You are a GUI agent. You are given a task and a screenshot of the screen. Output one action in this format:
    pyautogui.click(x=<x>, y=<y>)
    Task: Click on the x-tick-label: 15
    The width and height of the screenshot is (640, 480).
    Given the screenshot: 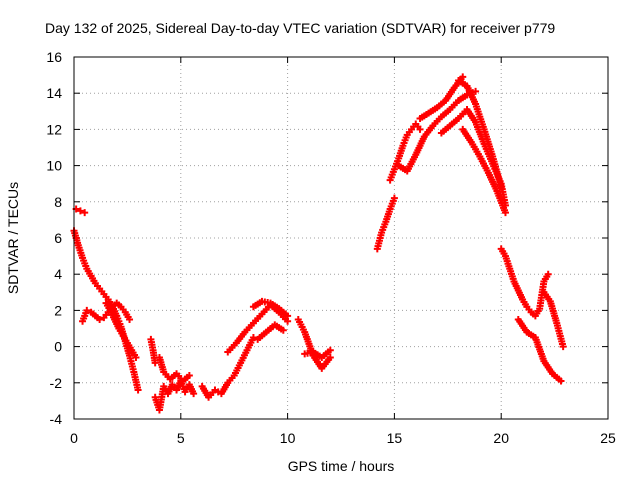 What is the action you would take?
    pyautogui.click(x=395, y=438)
    